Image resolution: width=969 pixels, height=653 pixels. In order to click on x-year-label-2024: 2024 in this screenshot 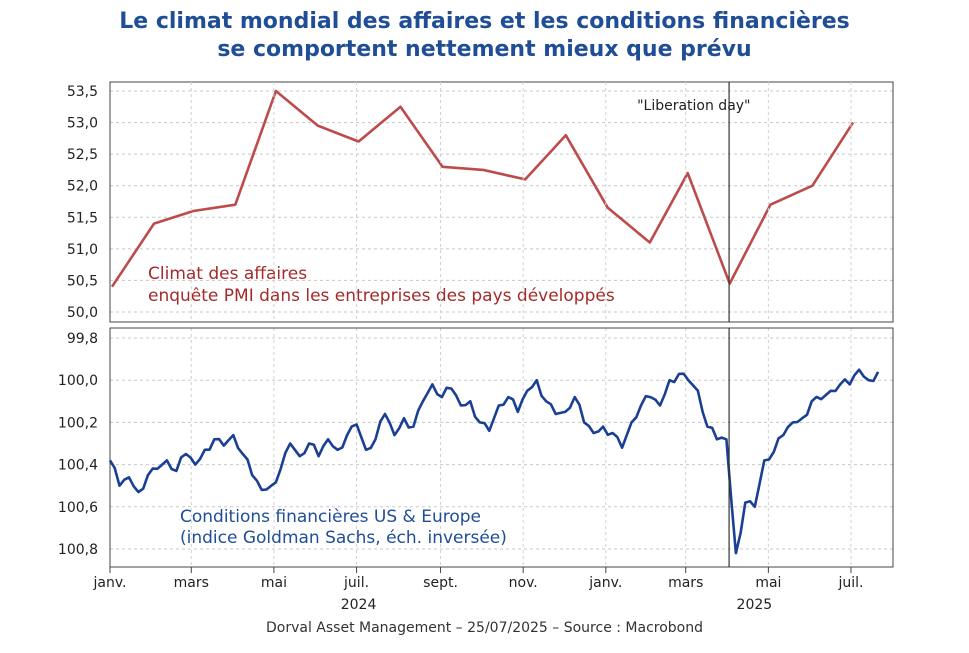, I will do `click(359, 605)`.